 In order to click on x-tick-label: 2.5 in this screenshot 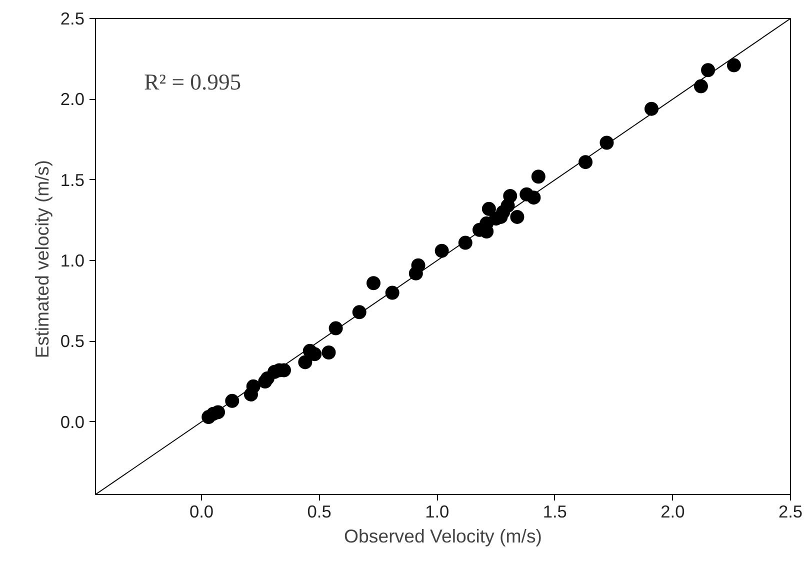, I will do `click(790, 512)`.